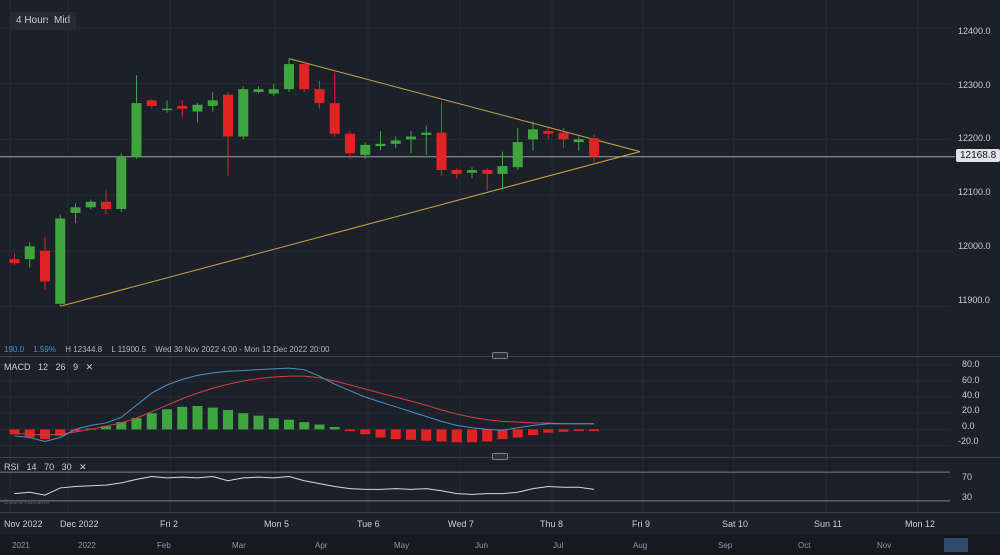 The height and width of the screenshot is (555, 1000). I want to click on pane-separator, so click(500, 512).